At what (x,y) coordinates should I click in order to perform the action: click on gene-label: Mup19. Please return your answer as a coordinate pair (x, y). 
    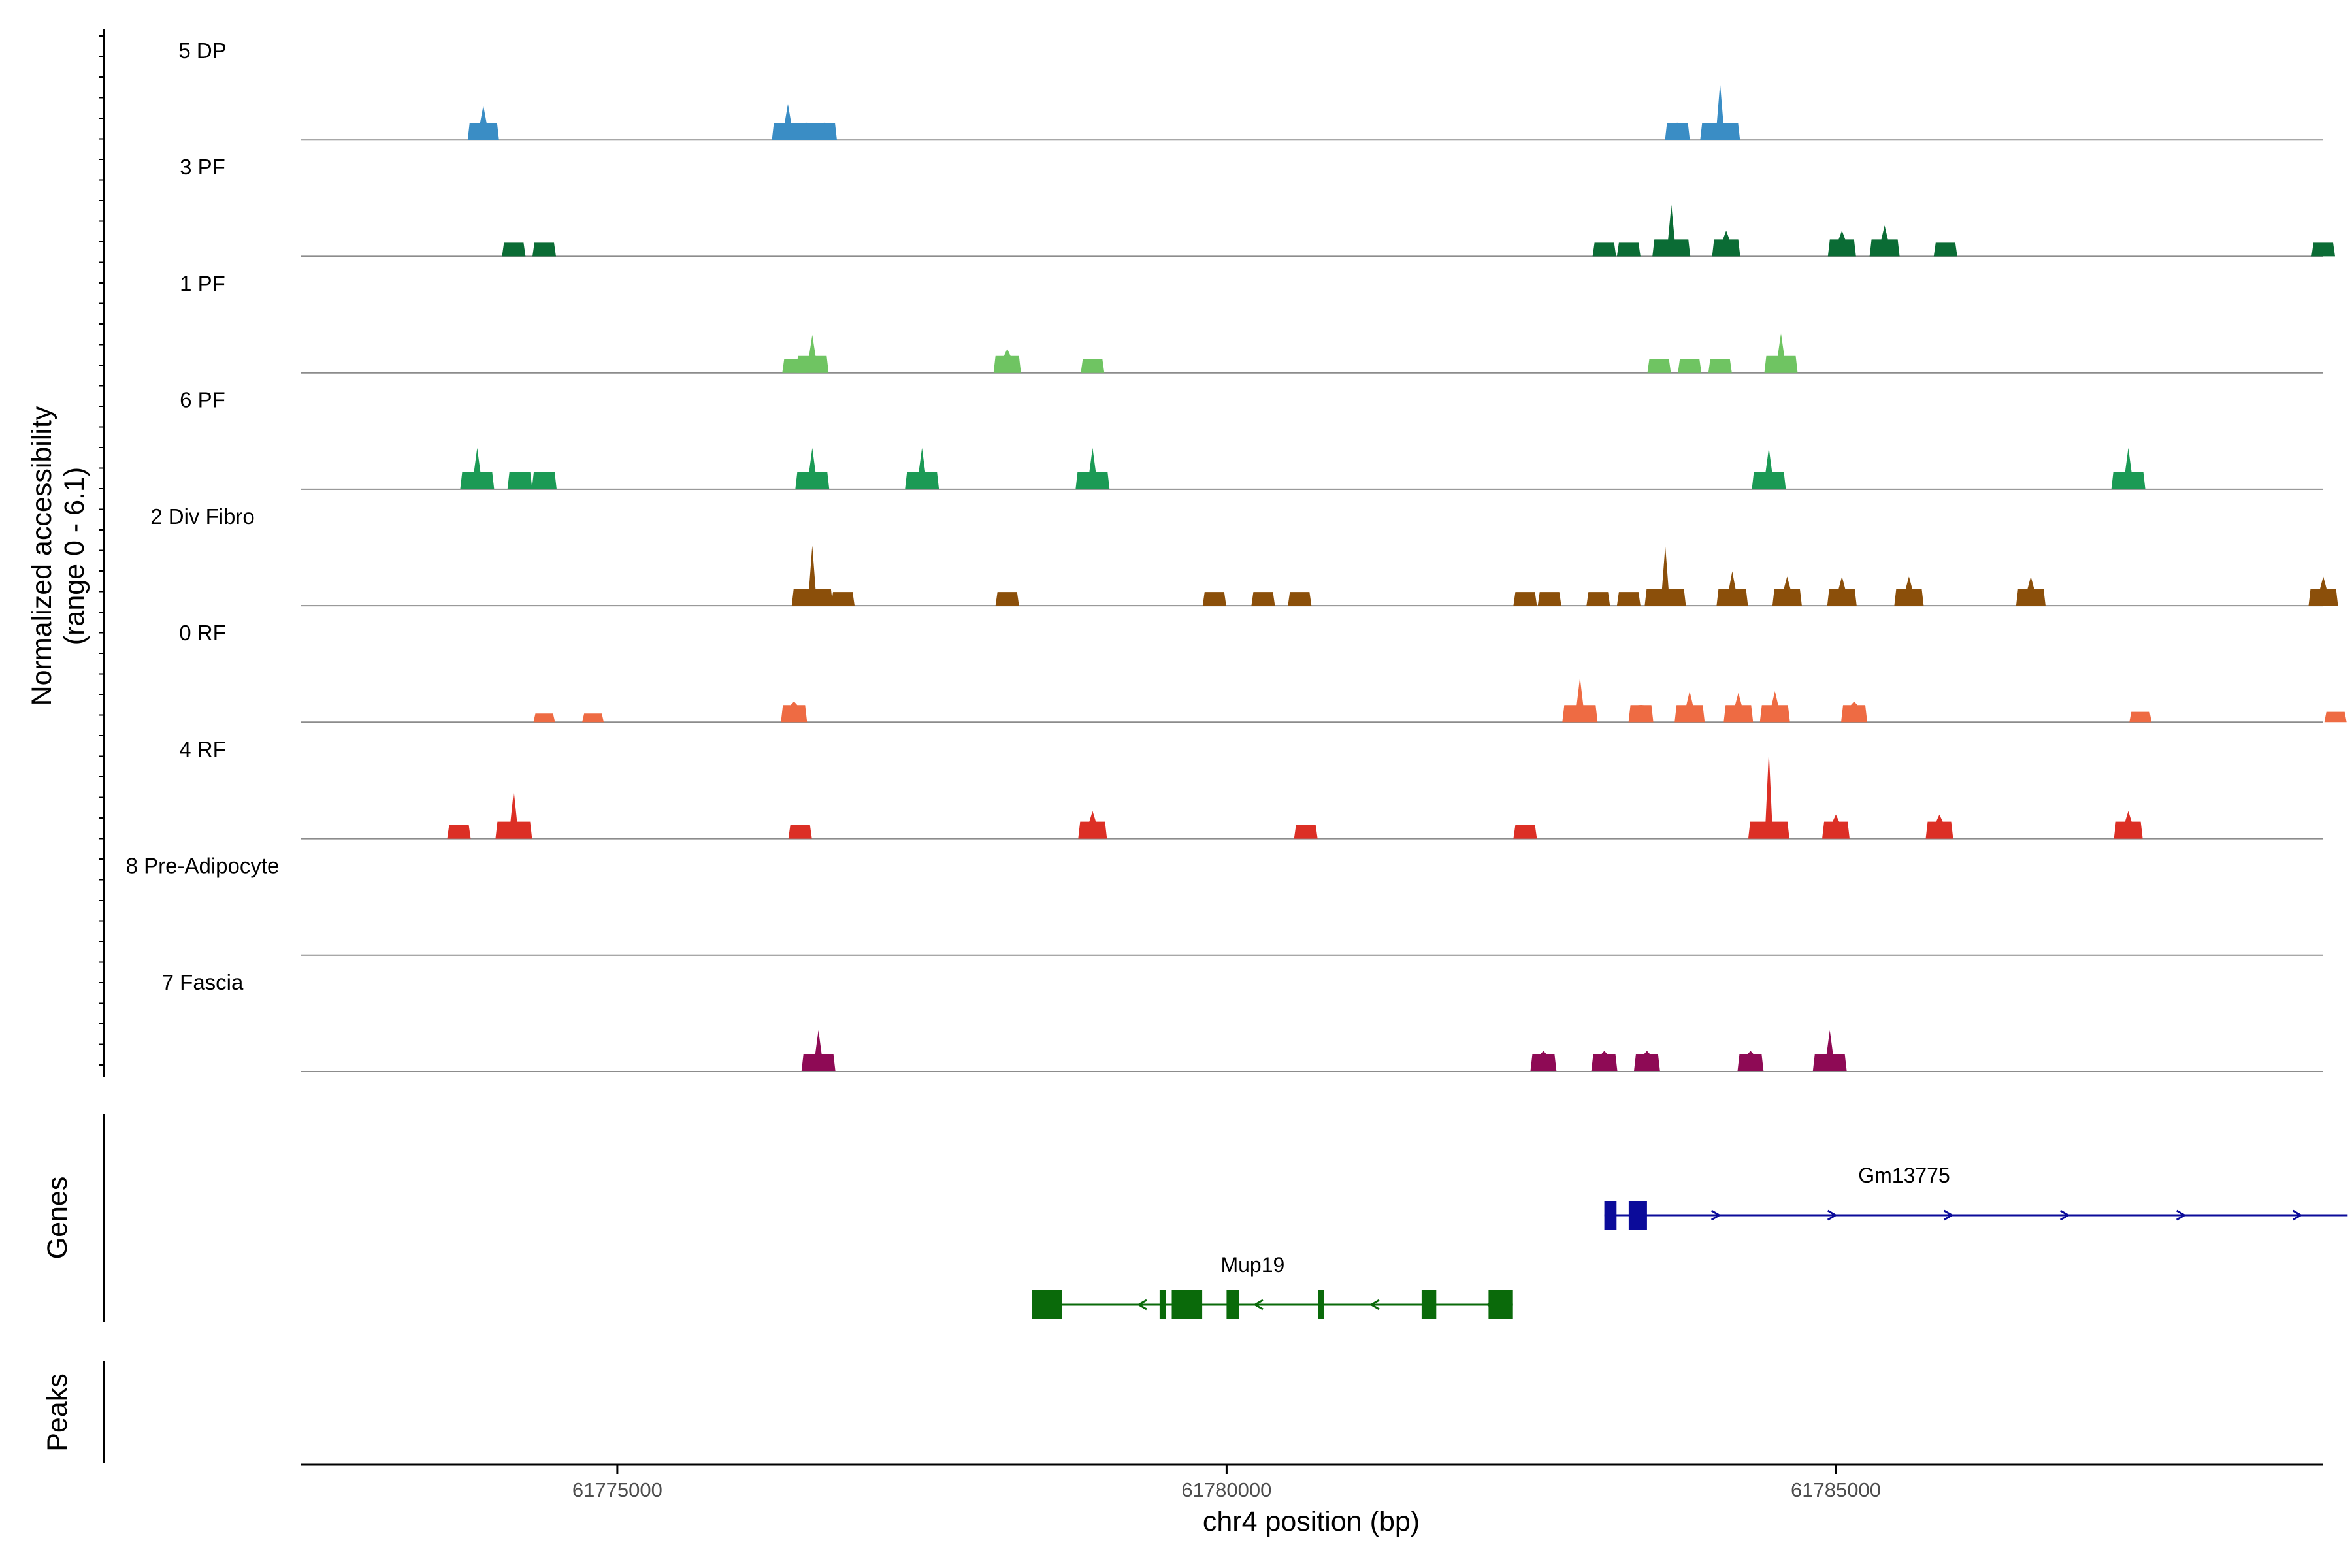
    Looking at the image, I should click on (1252, 1265).